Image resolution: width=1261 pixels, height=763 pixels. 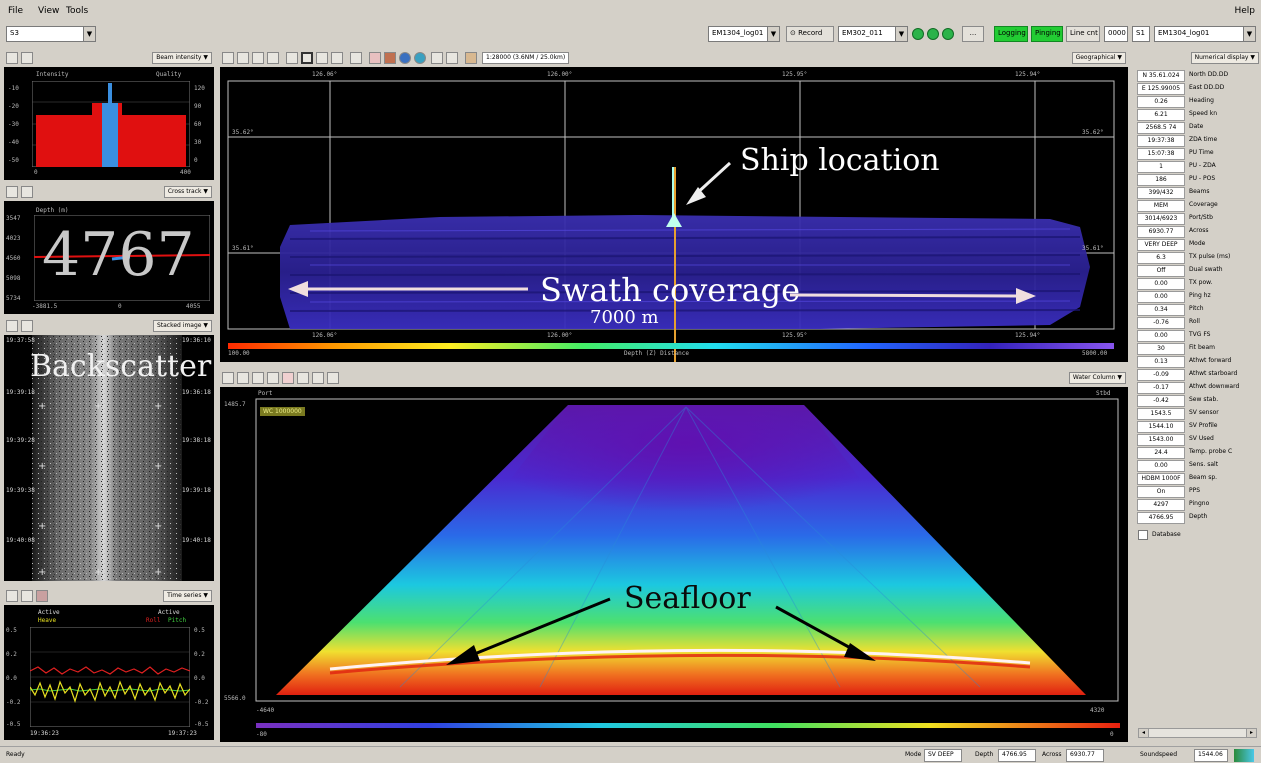 I want to click on numerical-row: 30 Fit beam, so click(x=1196, y=349).